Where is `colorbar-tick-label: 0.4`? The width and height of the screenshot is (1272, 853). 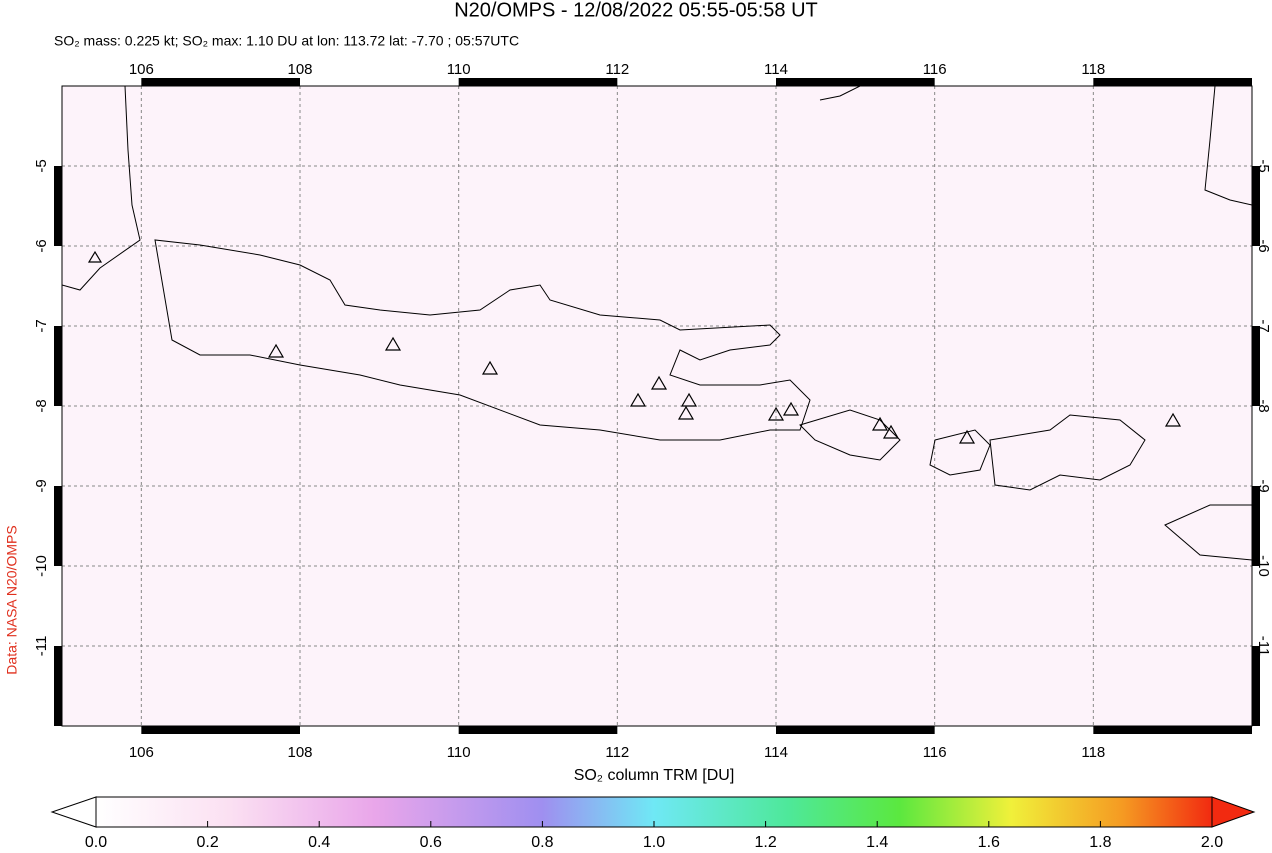 colorbar-tick-label: 0.4 is located at coordinates (319, 842).